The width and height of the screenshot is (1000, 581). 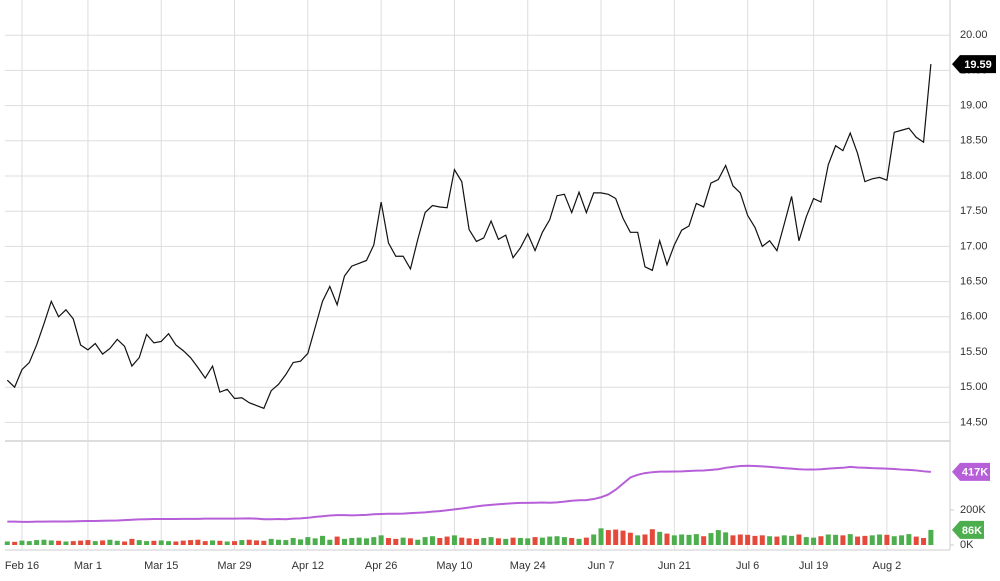 I want to click on x-tick-label: Apr 12, so click(x=308, y=566).